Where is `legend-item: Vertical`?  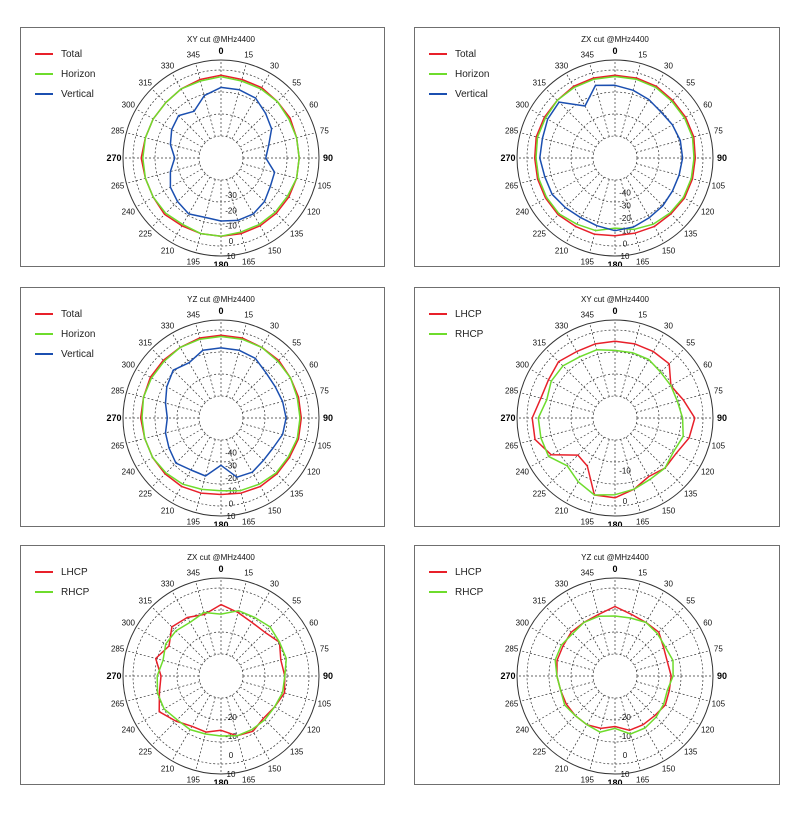 legend-item: Vertical is located at coordinates (65, 94).